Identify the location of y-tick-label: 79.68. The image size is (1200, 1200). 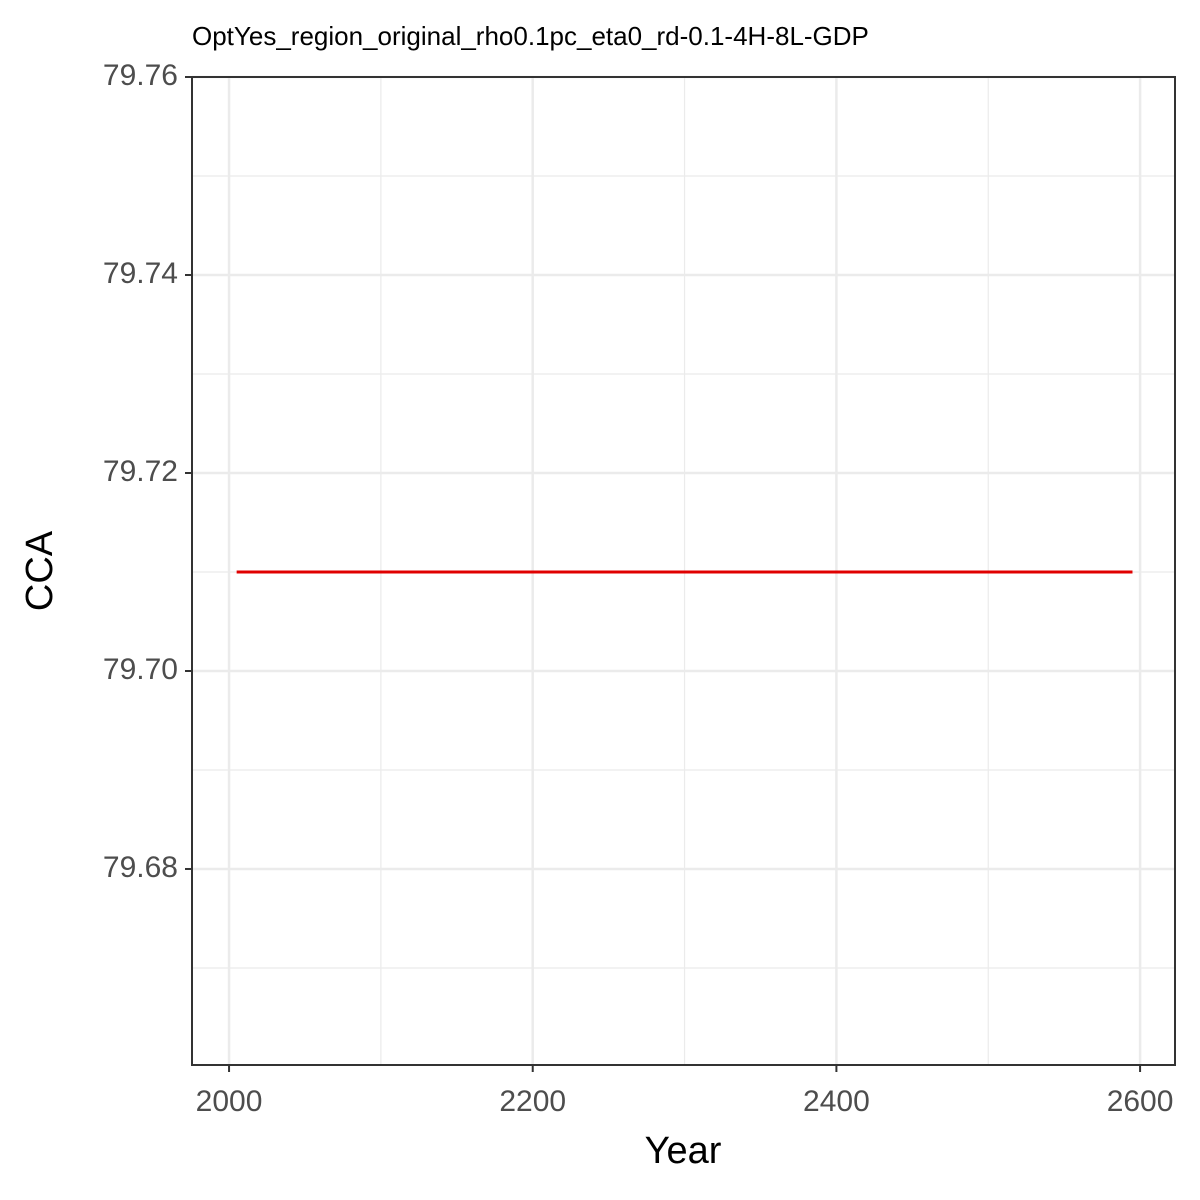
(140, 867).